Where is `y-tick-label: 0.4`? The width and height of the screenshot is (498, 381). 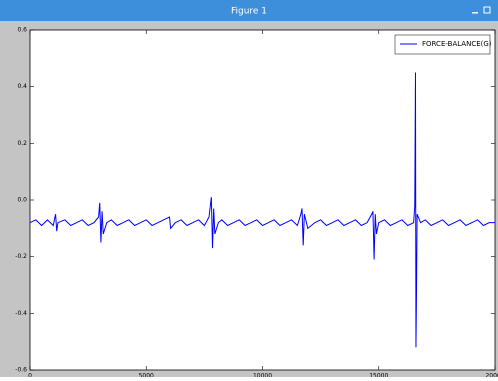 y-tick-label: 0.4 is located at coordinates (22, 86).